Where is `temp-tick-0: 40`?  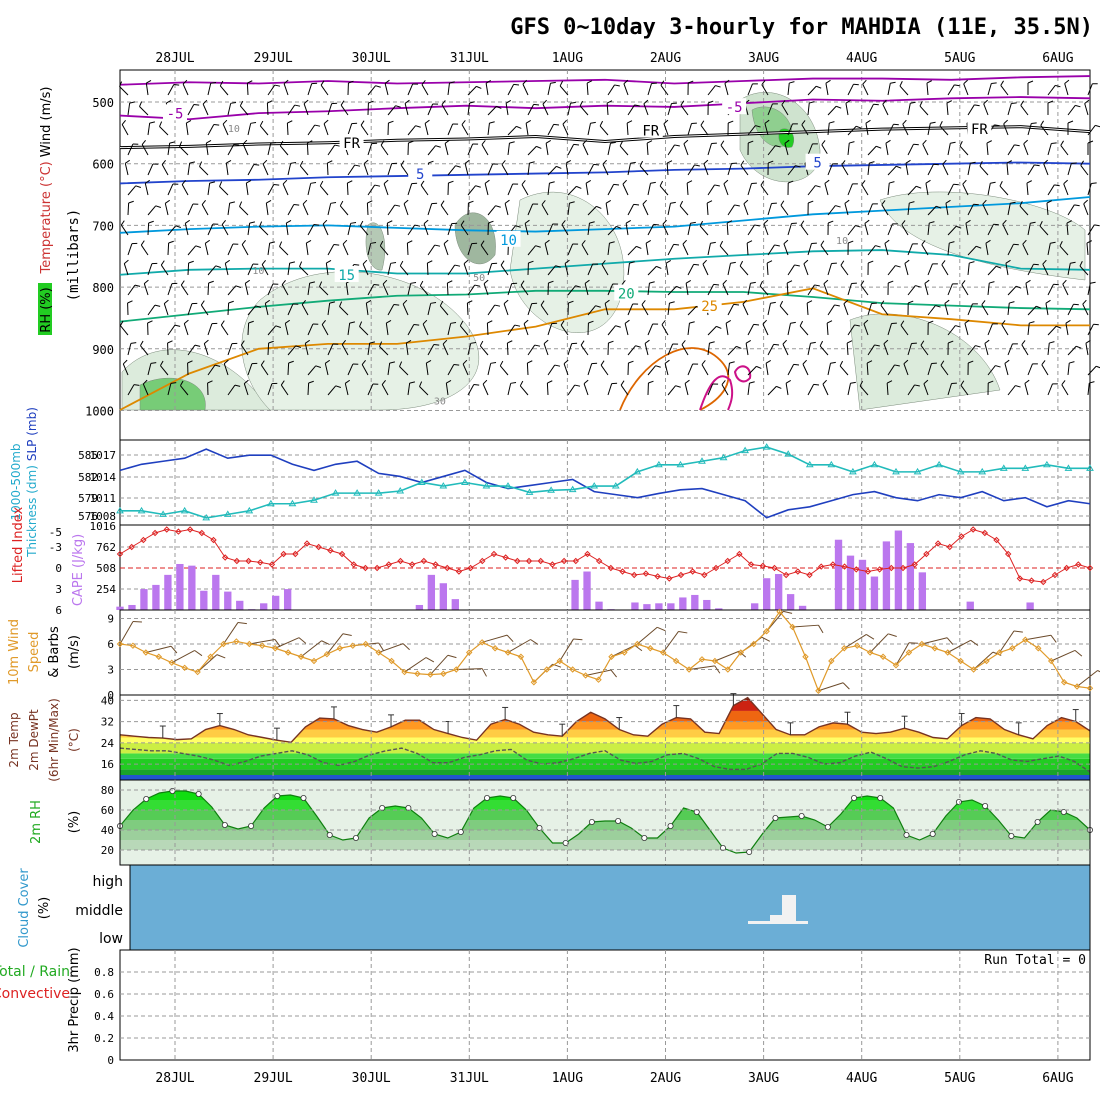 temp-tick-0: 40 is located at coordinates (107, 700).